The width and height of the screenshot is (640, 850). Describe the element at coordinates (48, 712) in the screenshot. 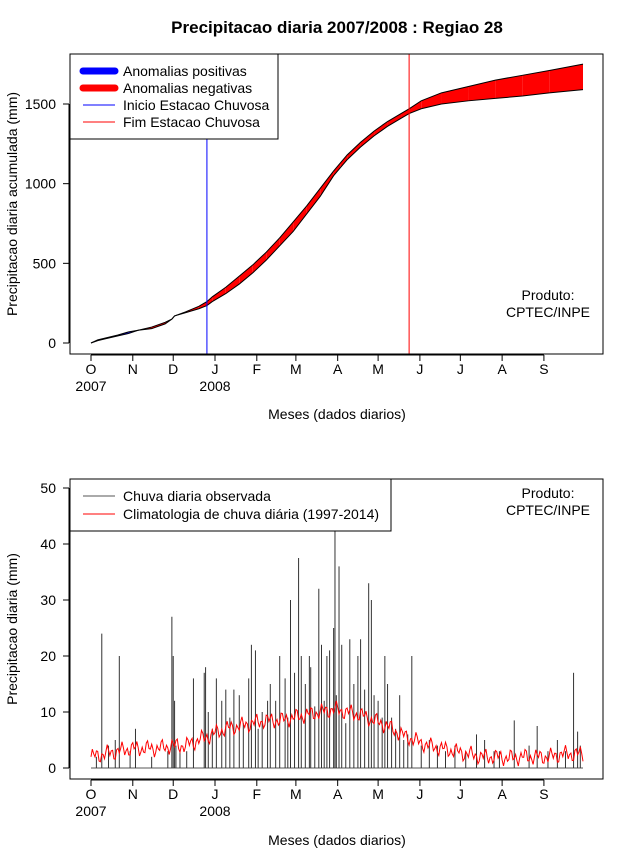

I see `c2-y-tick-label: 10` at that location.